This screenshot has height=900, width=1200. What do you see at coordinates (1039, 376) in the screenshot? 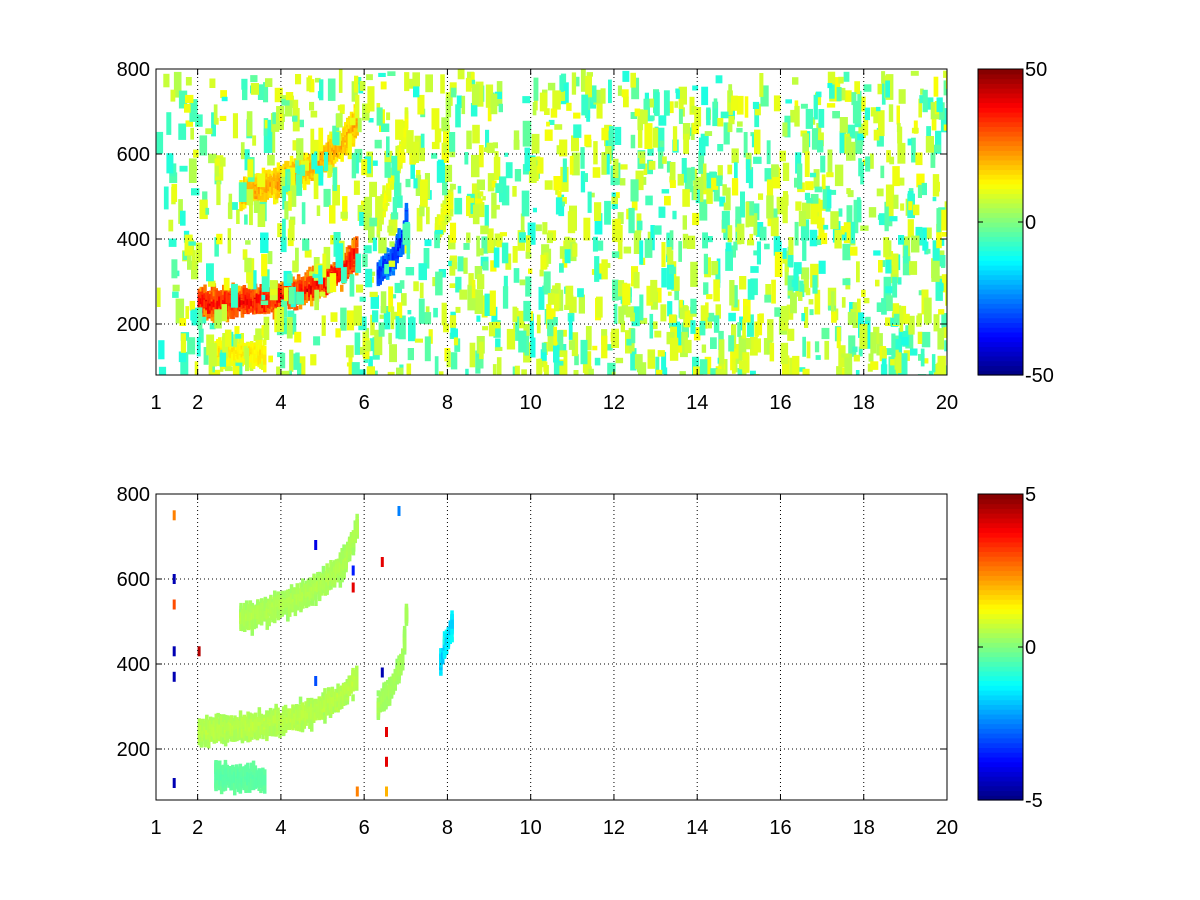
I see `colorbar-tick-label: -50` at bounding box center [1039, 376].